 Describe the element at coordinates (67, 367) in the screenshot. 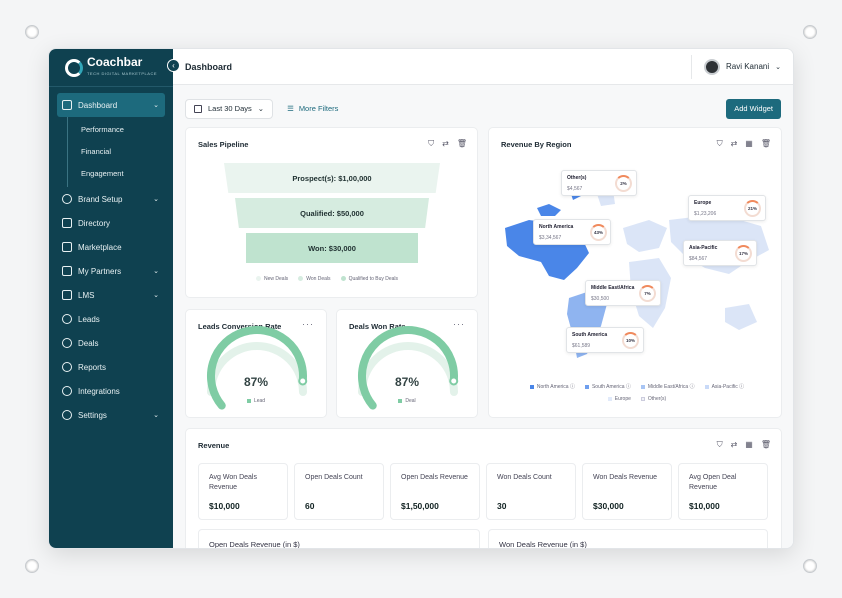

I see `report-icon` at that location.